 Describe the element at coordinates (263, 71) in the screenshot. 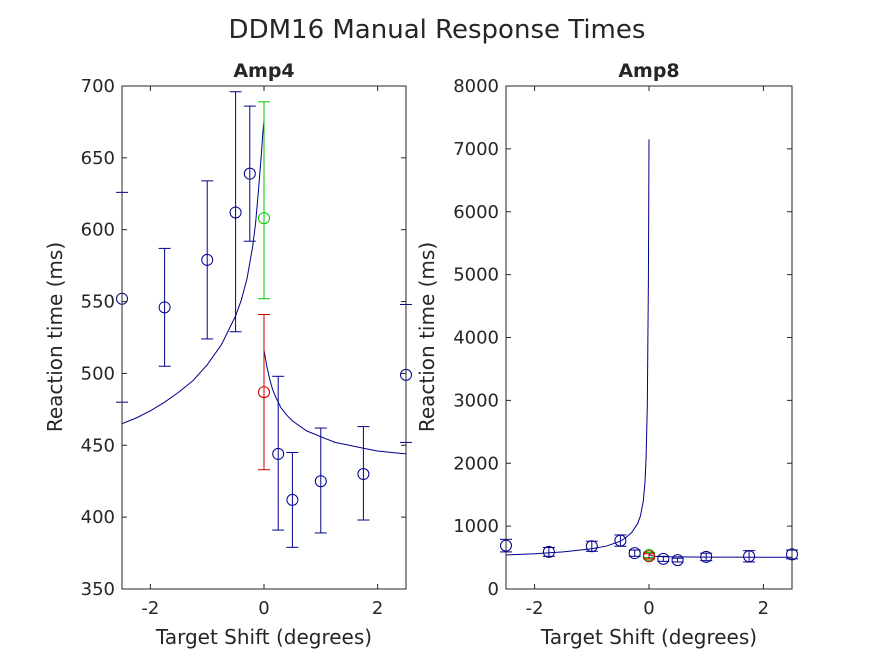

I see `subplot-title: Amp4` at that location.